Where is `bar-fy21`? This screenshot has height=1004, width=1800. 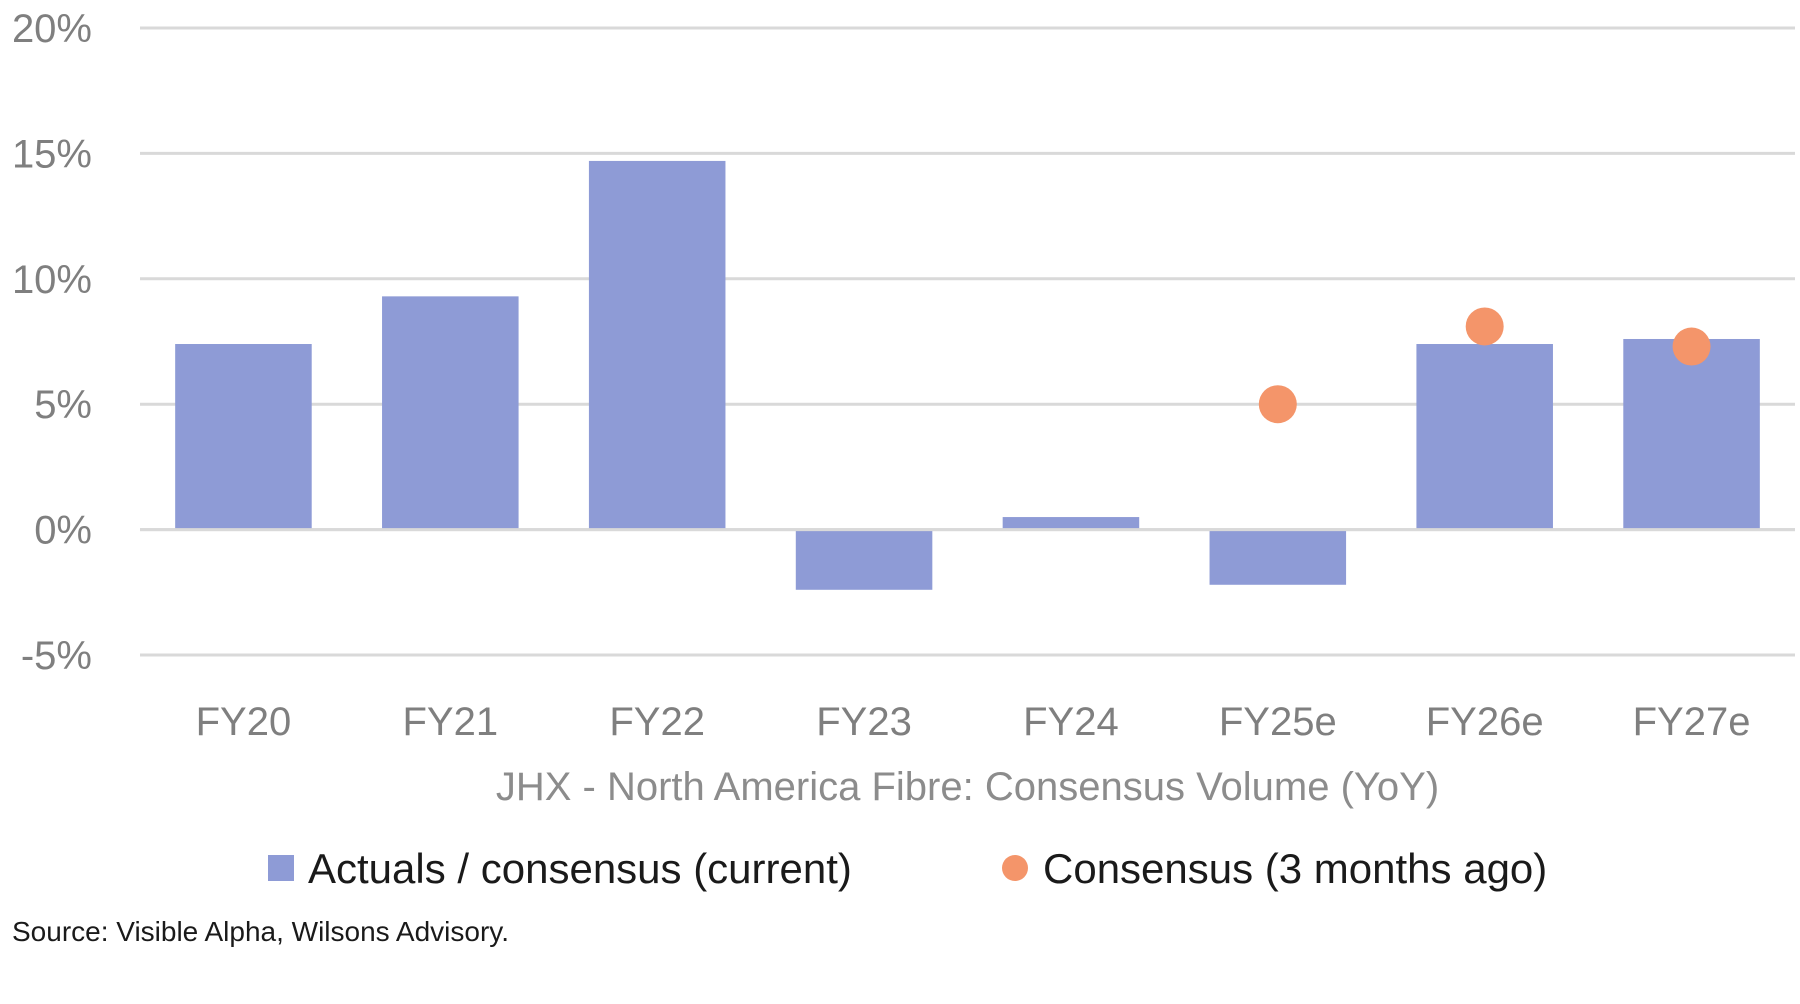 bar-fy21 is located at coordinates (450, 413).